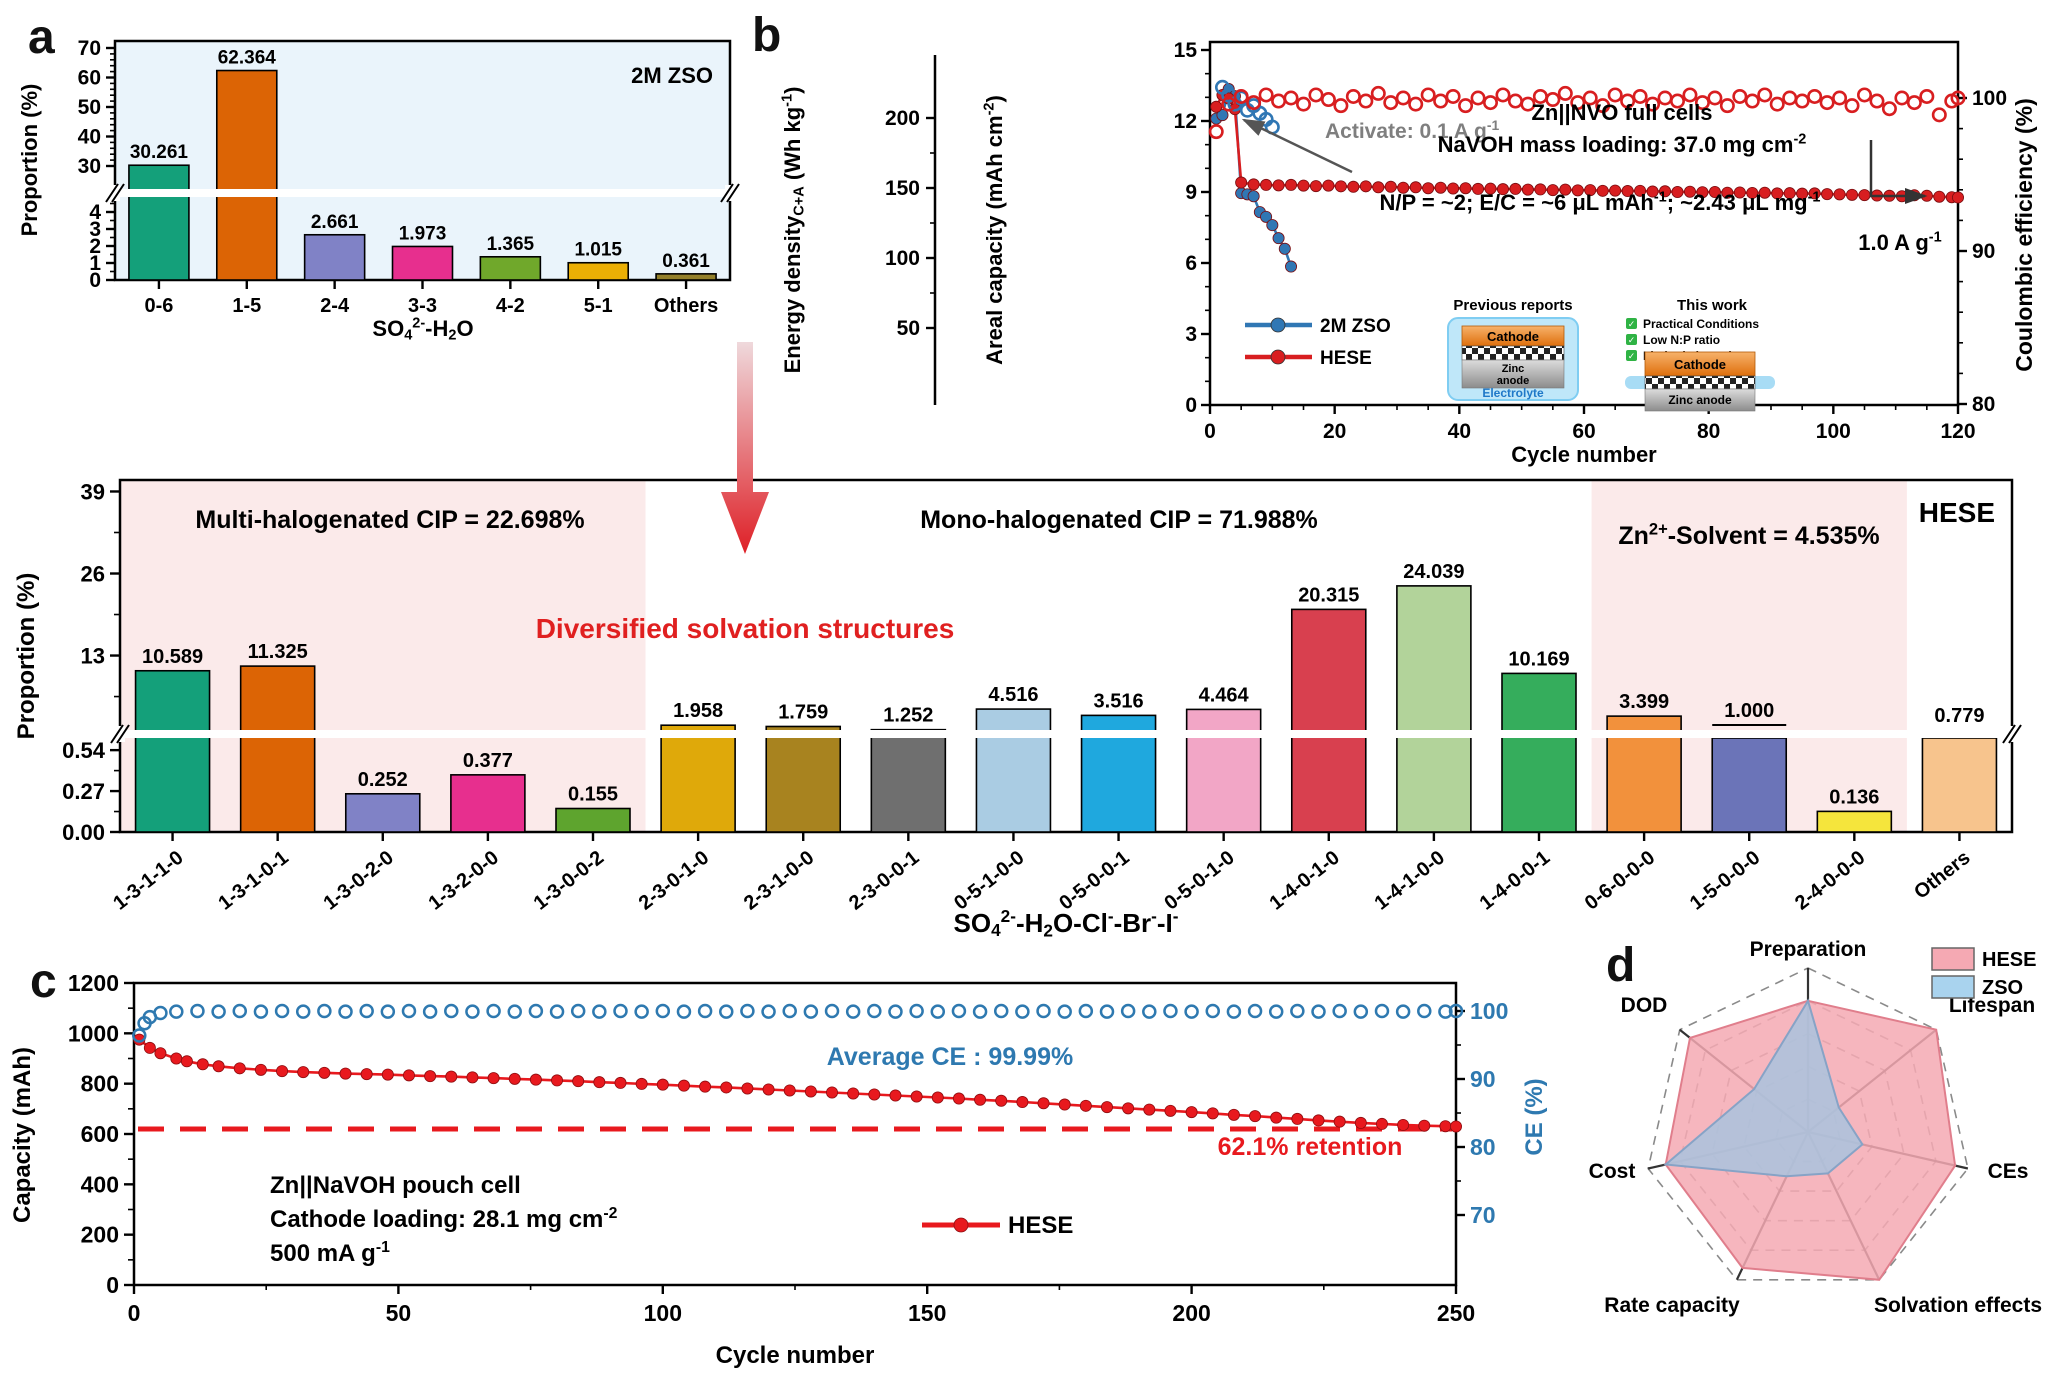 The height and width of the screenshot is (1380, 2048). I want to click on svg-text: 20, so click(1334, 431).